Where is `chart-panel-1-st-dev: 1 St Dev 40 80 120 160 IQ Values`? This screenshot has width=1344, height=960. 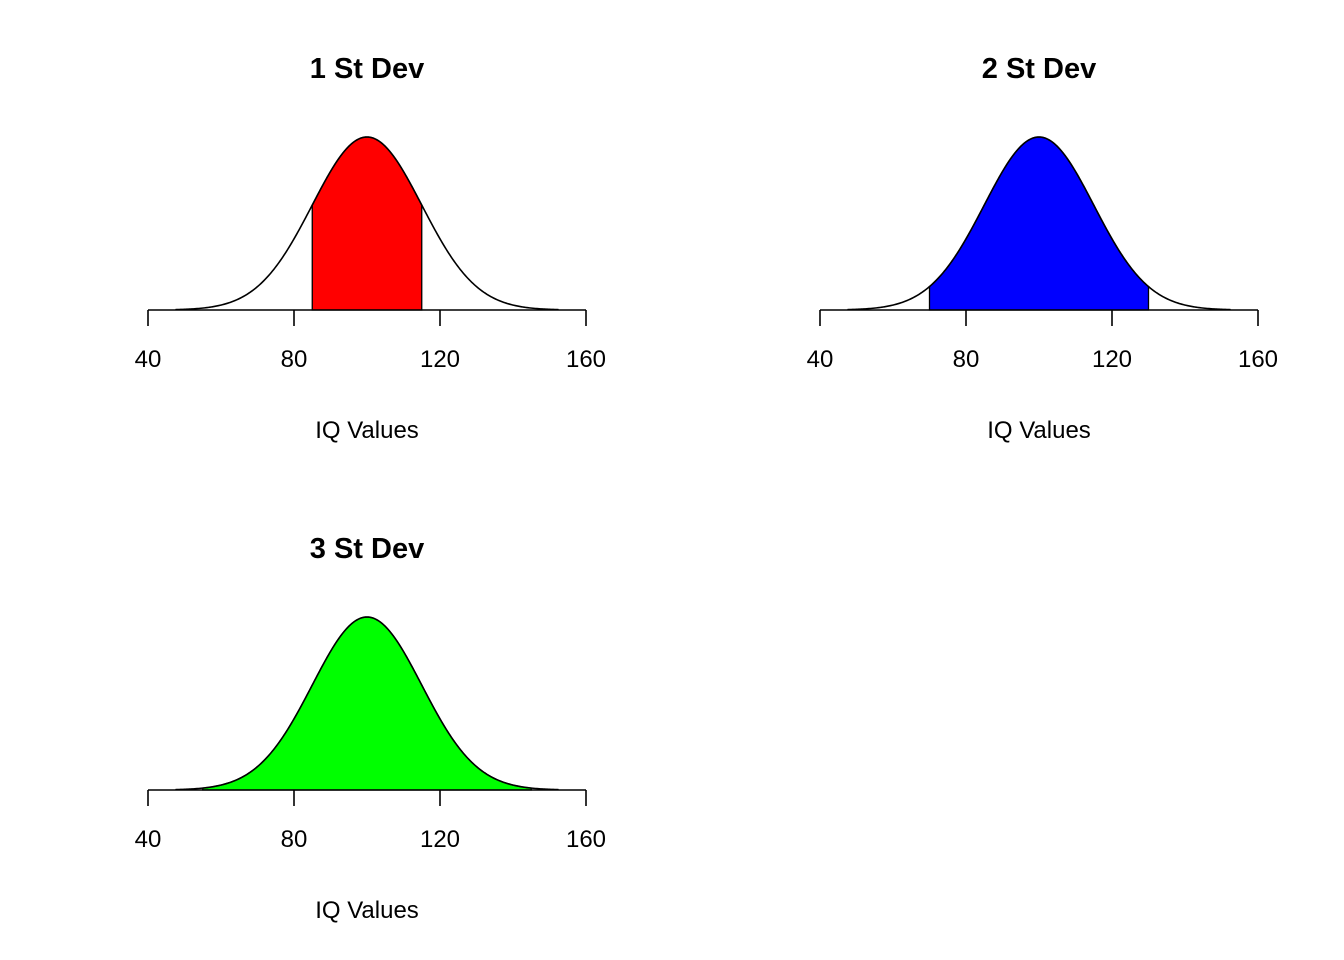 chart-panel-1-st-dev: 1 St Dev 40 80 120 160 IQ Values is located at coordinates (370, 248).